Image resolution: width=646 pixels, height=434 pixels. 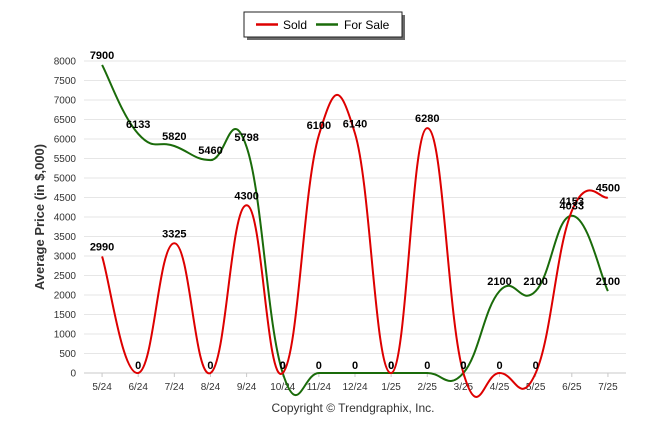 I want to click on data-label-sold-6-24: 0, so click(x=138, y=366).